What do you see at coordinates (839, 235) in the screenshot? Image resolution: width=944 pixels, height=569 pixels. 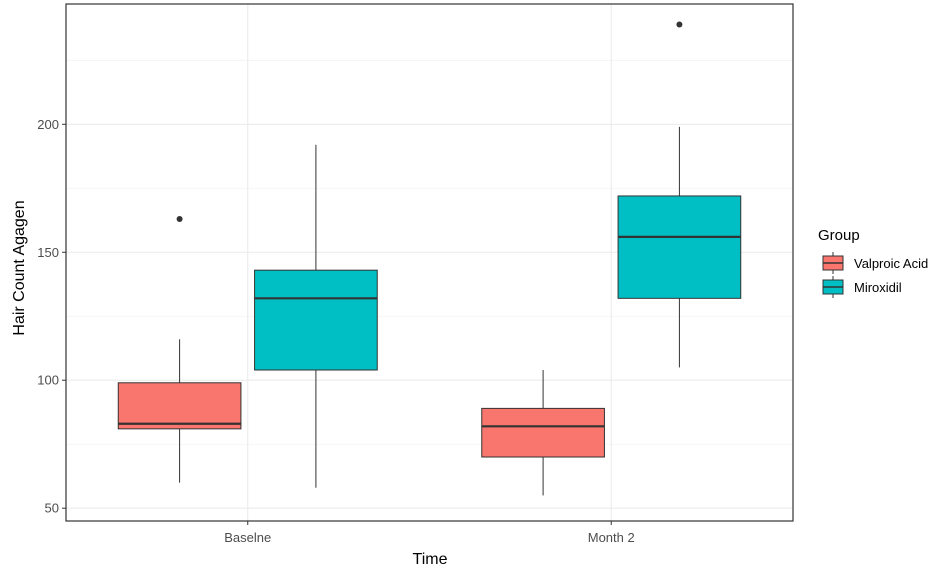 I see `legend-title: Group` at bounding box center [839, 235].